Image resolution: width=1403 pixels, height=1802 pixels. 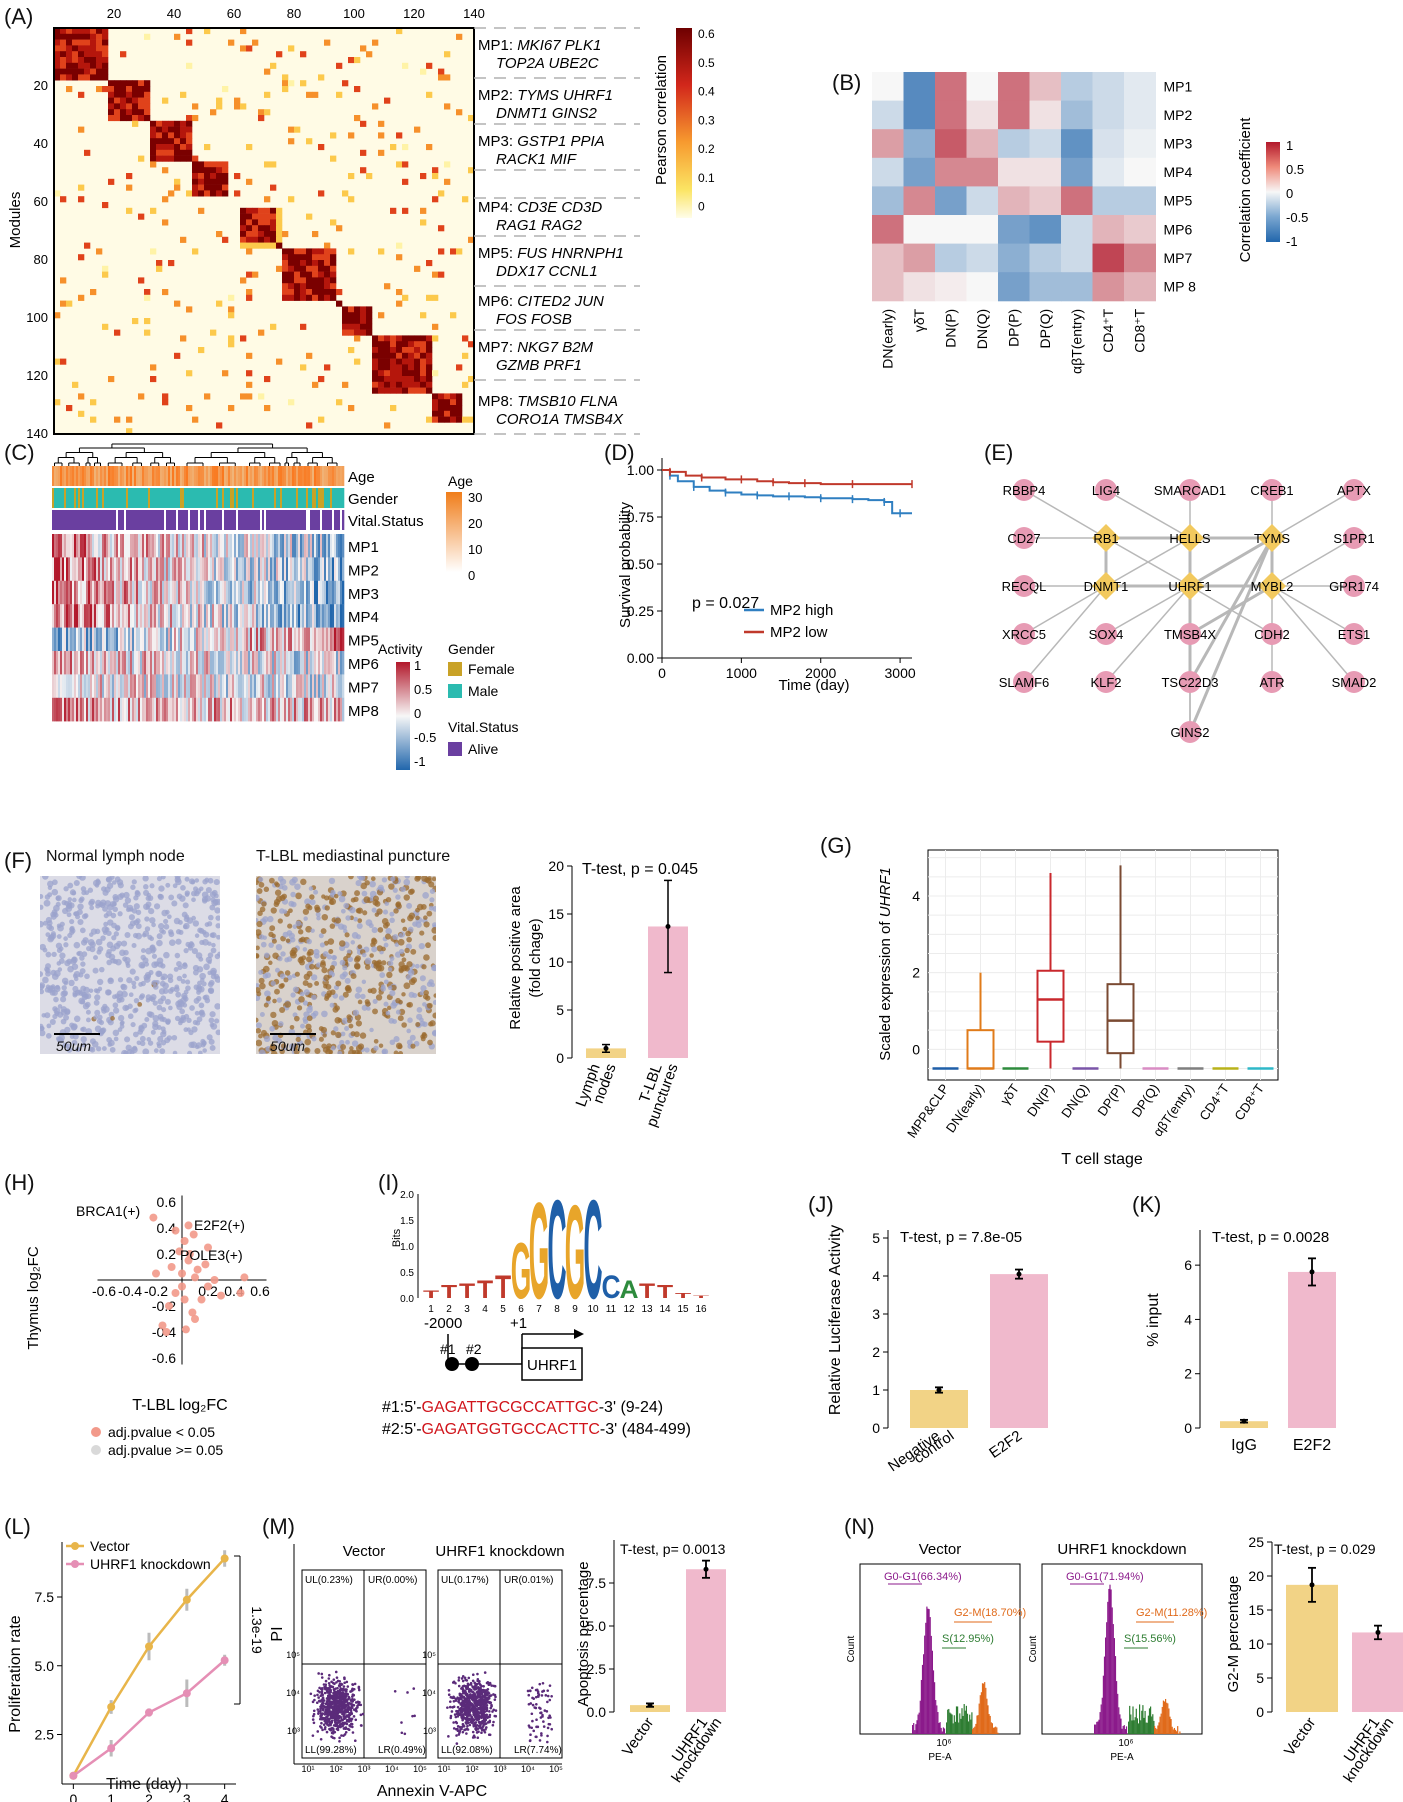 I want to click on apoptosis-test: T-test, p= 0.0013, so click(x=673, y=1549).